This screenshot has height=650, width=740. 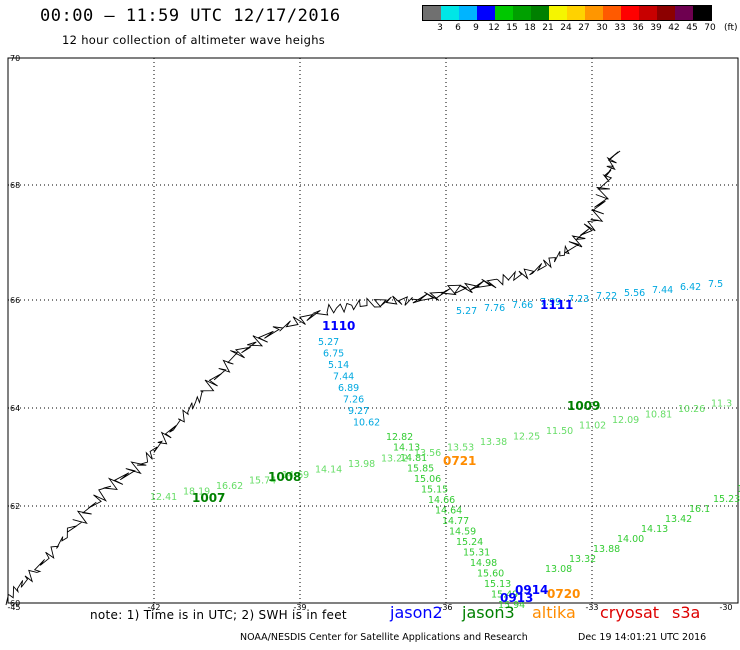 What do you see at coordinates (690, 287) in the screenshot?
I see `swh-value: 6.42` at bounding box center [690, 287].